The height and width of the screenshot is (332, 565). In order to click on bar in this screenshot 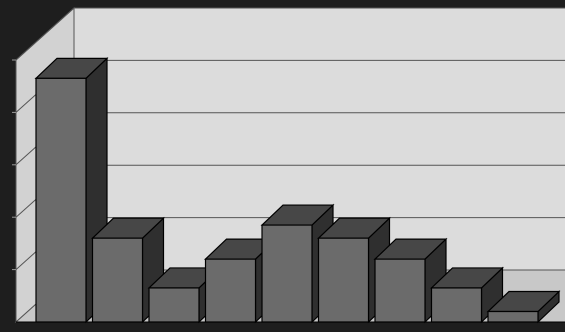, I will do `click(467, 295)`.